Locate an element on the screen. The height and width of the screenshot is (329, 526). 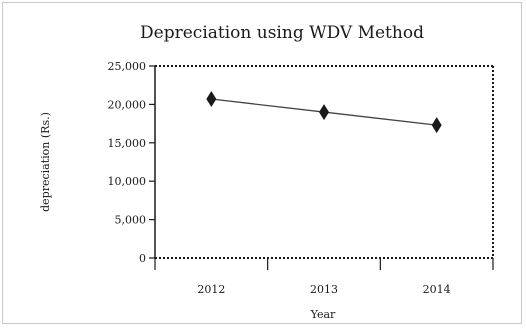
y-tick-label: 15,000 is located at coordinates (127, 143).